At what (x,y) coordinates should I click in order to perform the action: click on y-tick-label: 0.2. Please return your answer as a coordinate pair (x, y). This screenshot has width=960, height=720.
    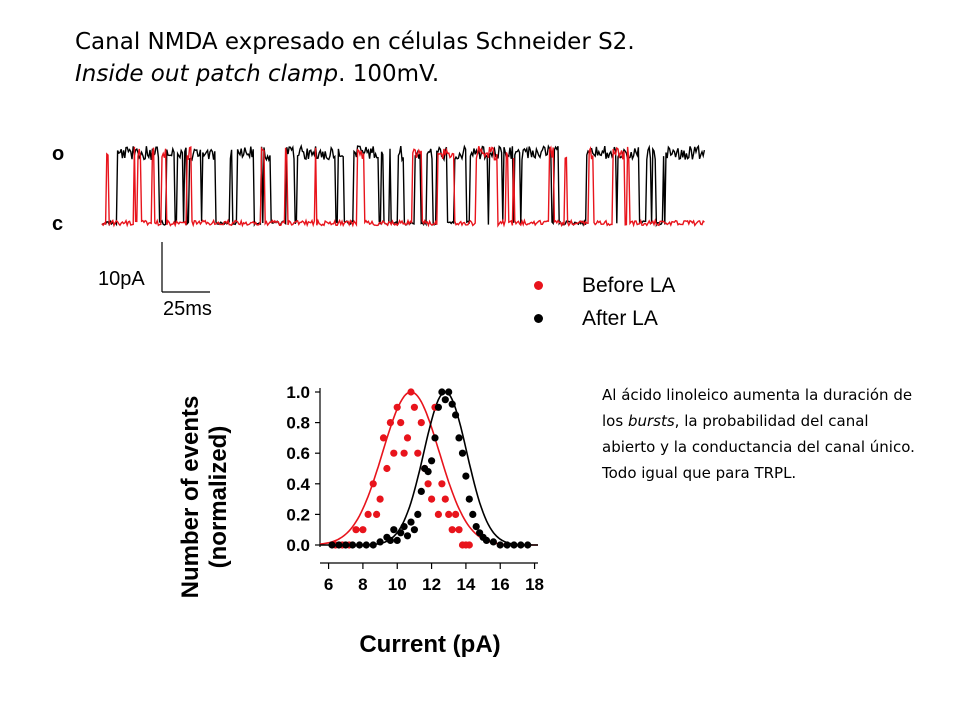
    Looking at the image, I should click on (298, 514).